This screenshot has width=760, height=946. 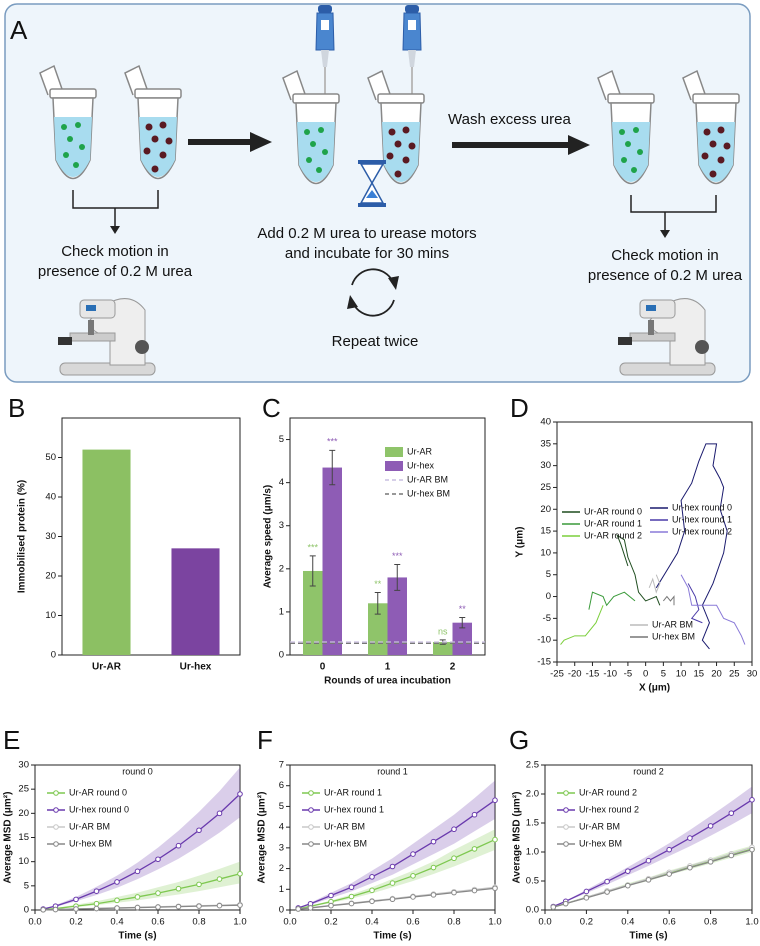 What do you see at coordinates (610, 674) in the screenshot?
I see `x-tick-label: -10` at bounding box center [610, 674].